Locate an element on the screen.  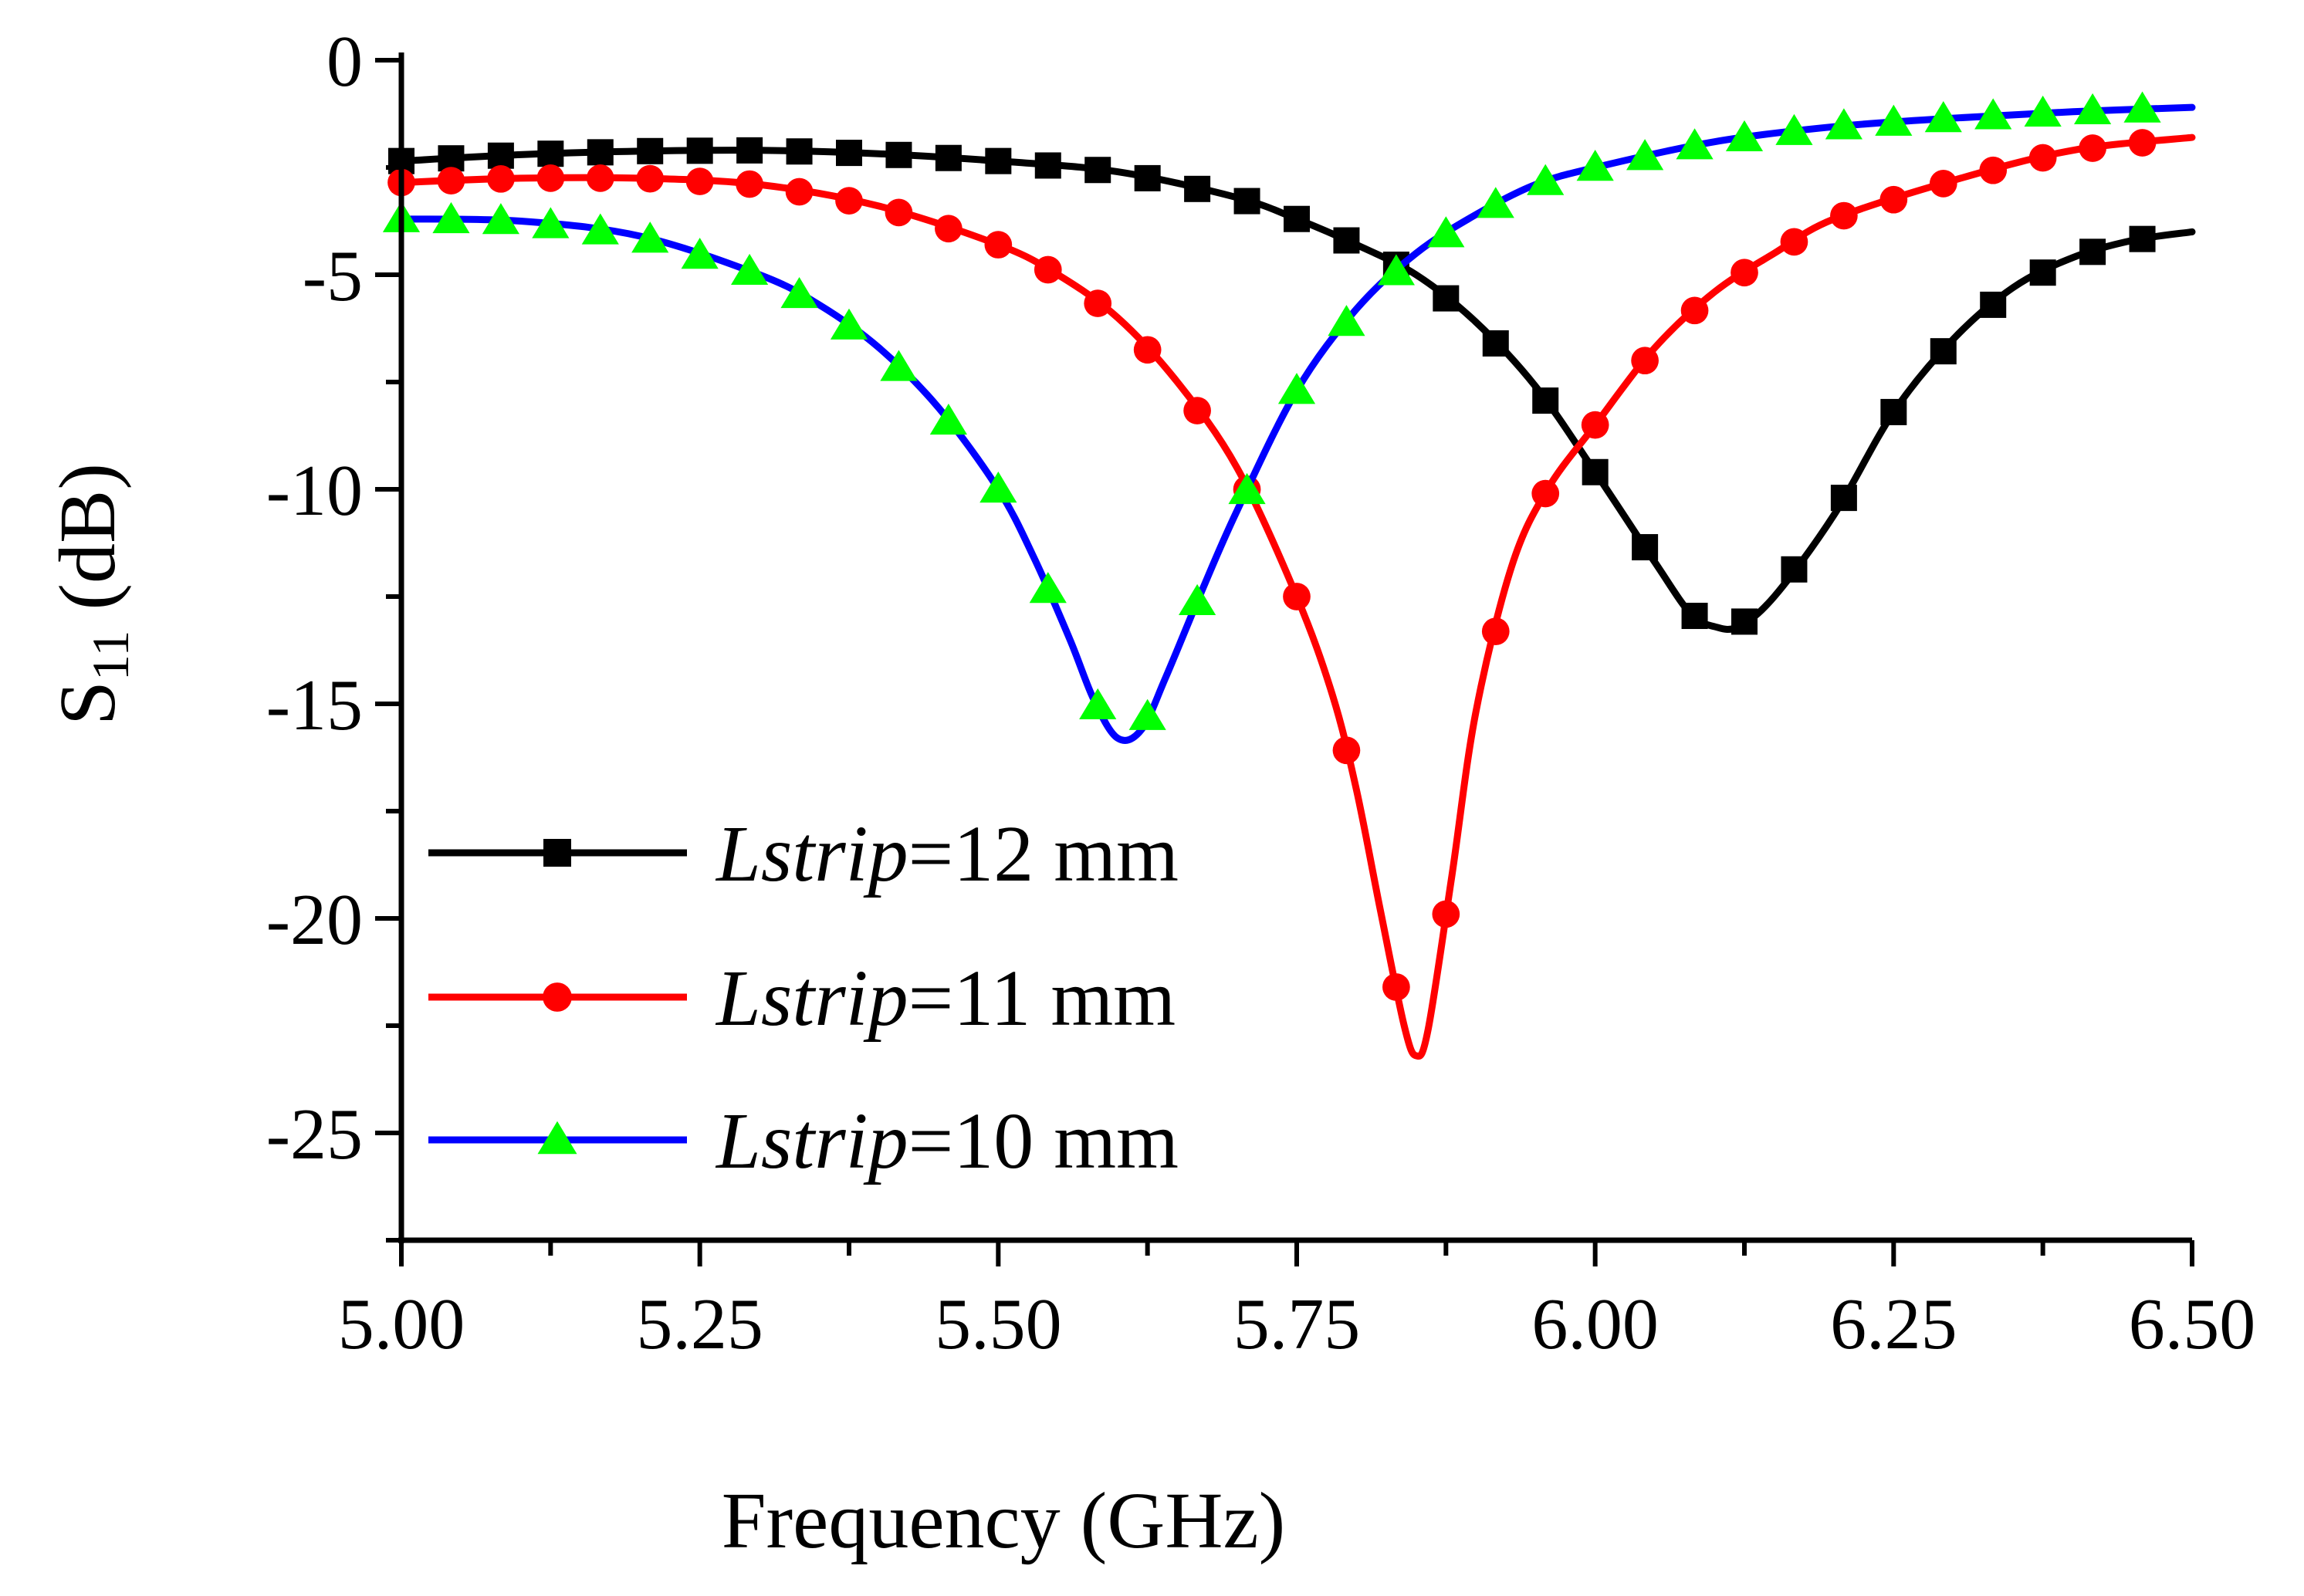
legend-label-value: =11 mm is located at coordinates (1042, 998).